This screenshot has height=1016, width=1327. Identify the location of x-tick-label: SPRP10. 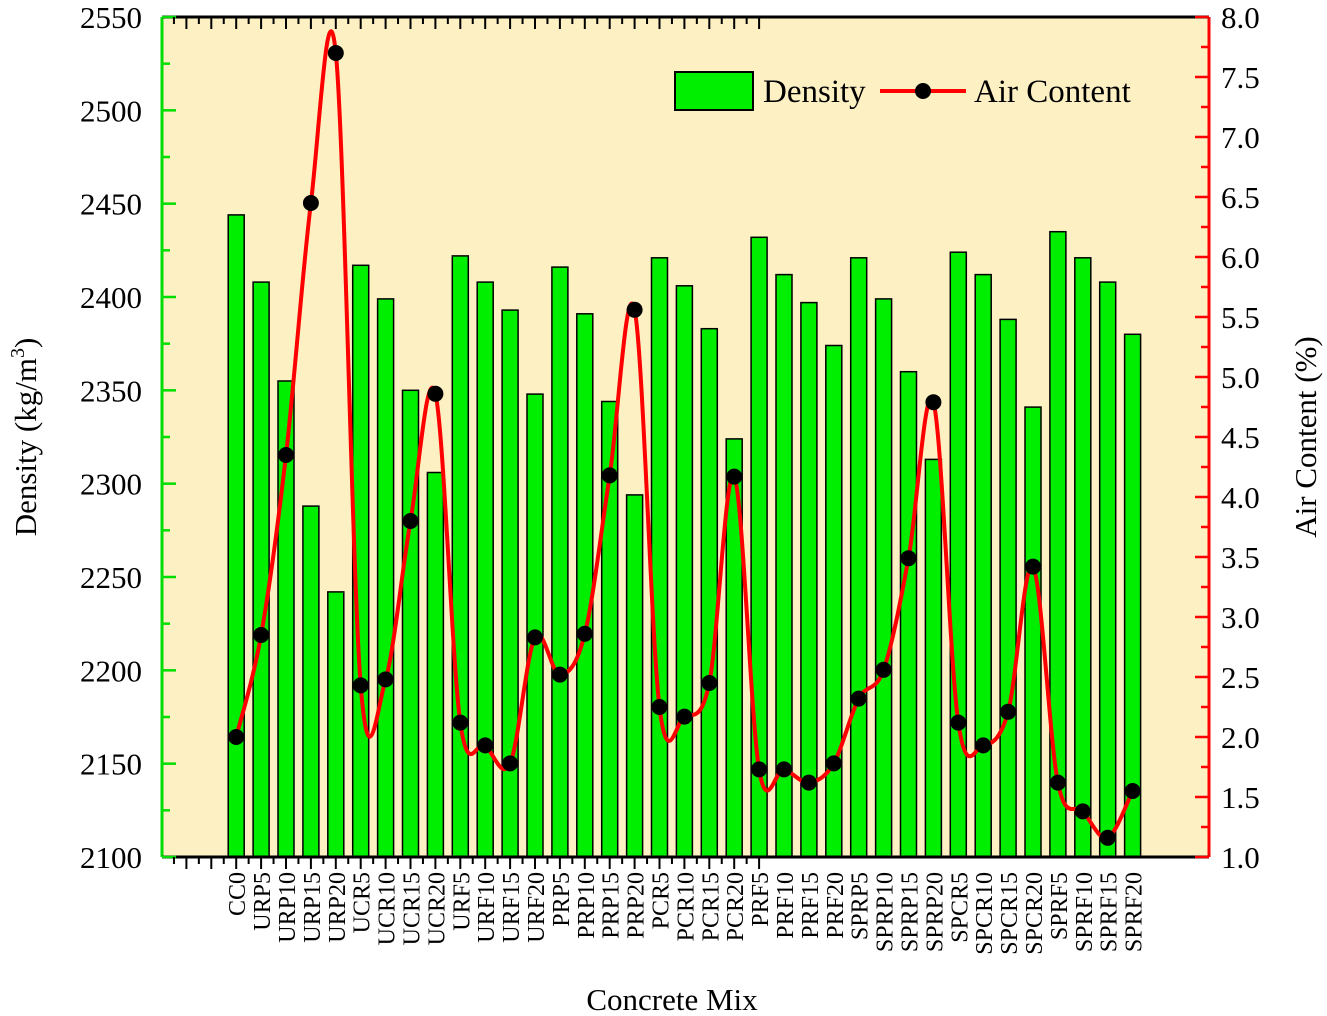
(886, 912).